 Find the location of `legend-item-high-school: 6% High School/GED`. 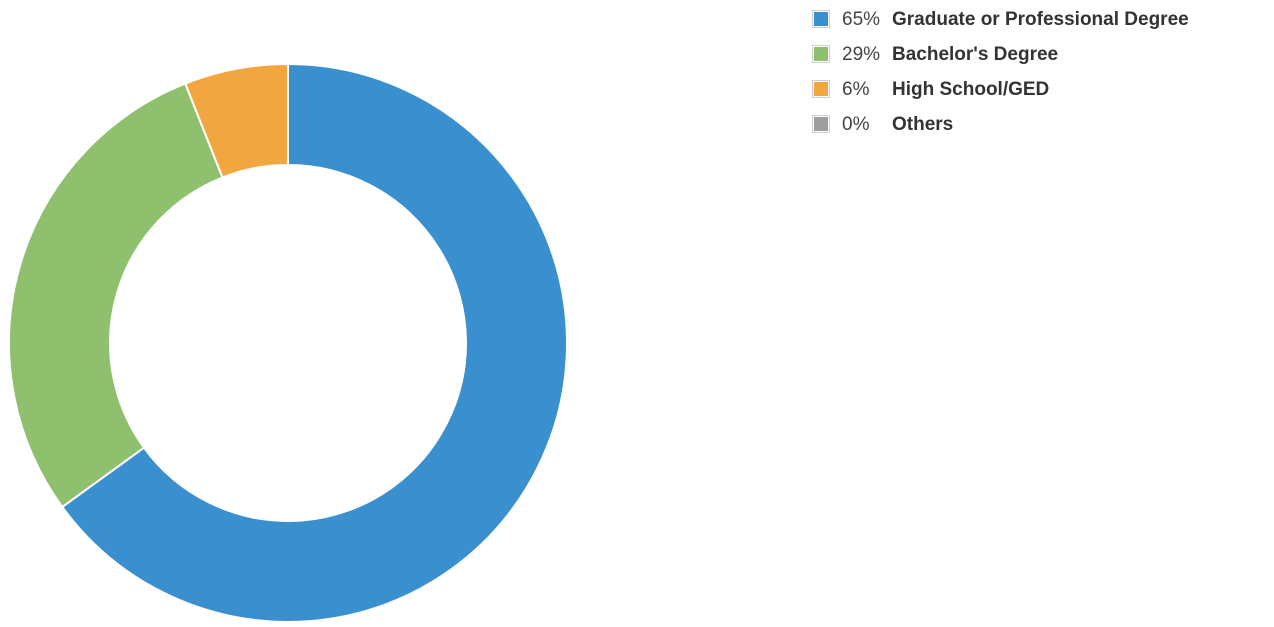

legend-item-high-school: 6% High School/GED is located at coordinates (1042, 89).